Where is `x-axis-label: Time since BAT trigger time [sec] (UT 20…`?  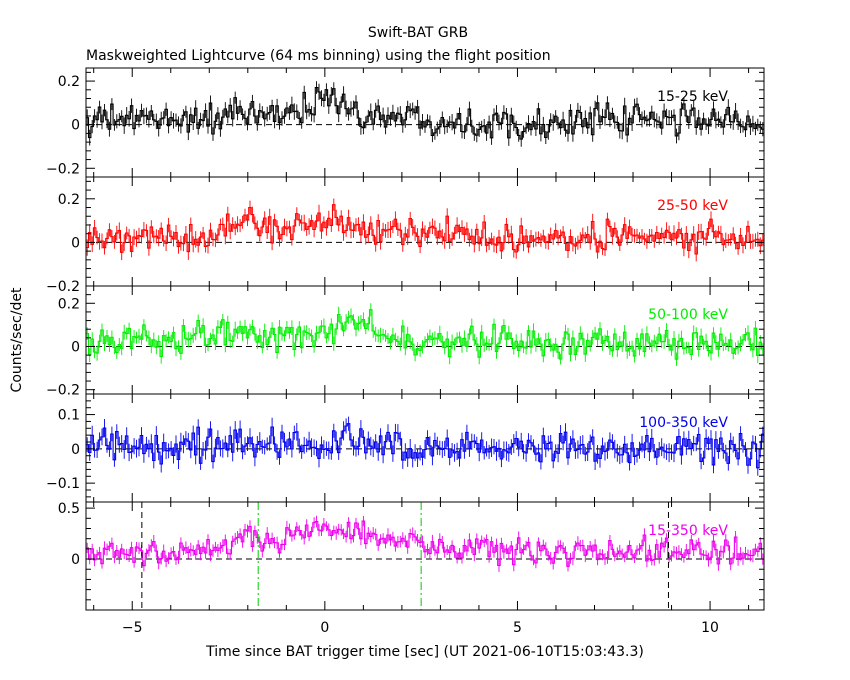
x-axis-label: Time since BAT trigger time [sec] (UT 20… is located at coordinates (424, 652).